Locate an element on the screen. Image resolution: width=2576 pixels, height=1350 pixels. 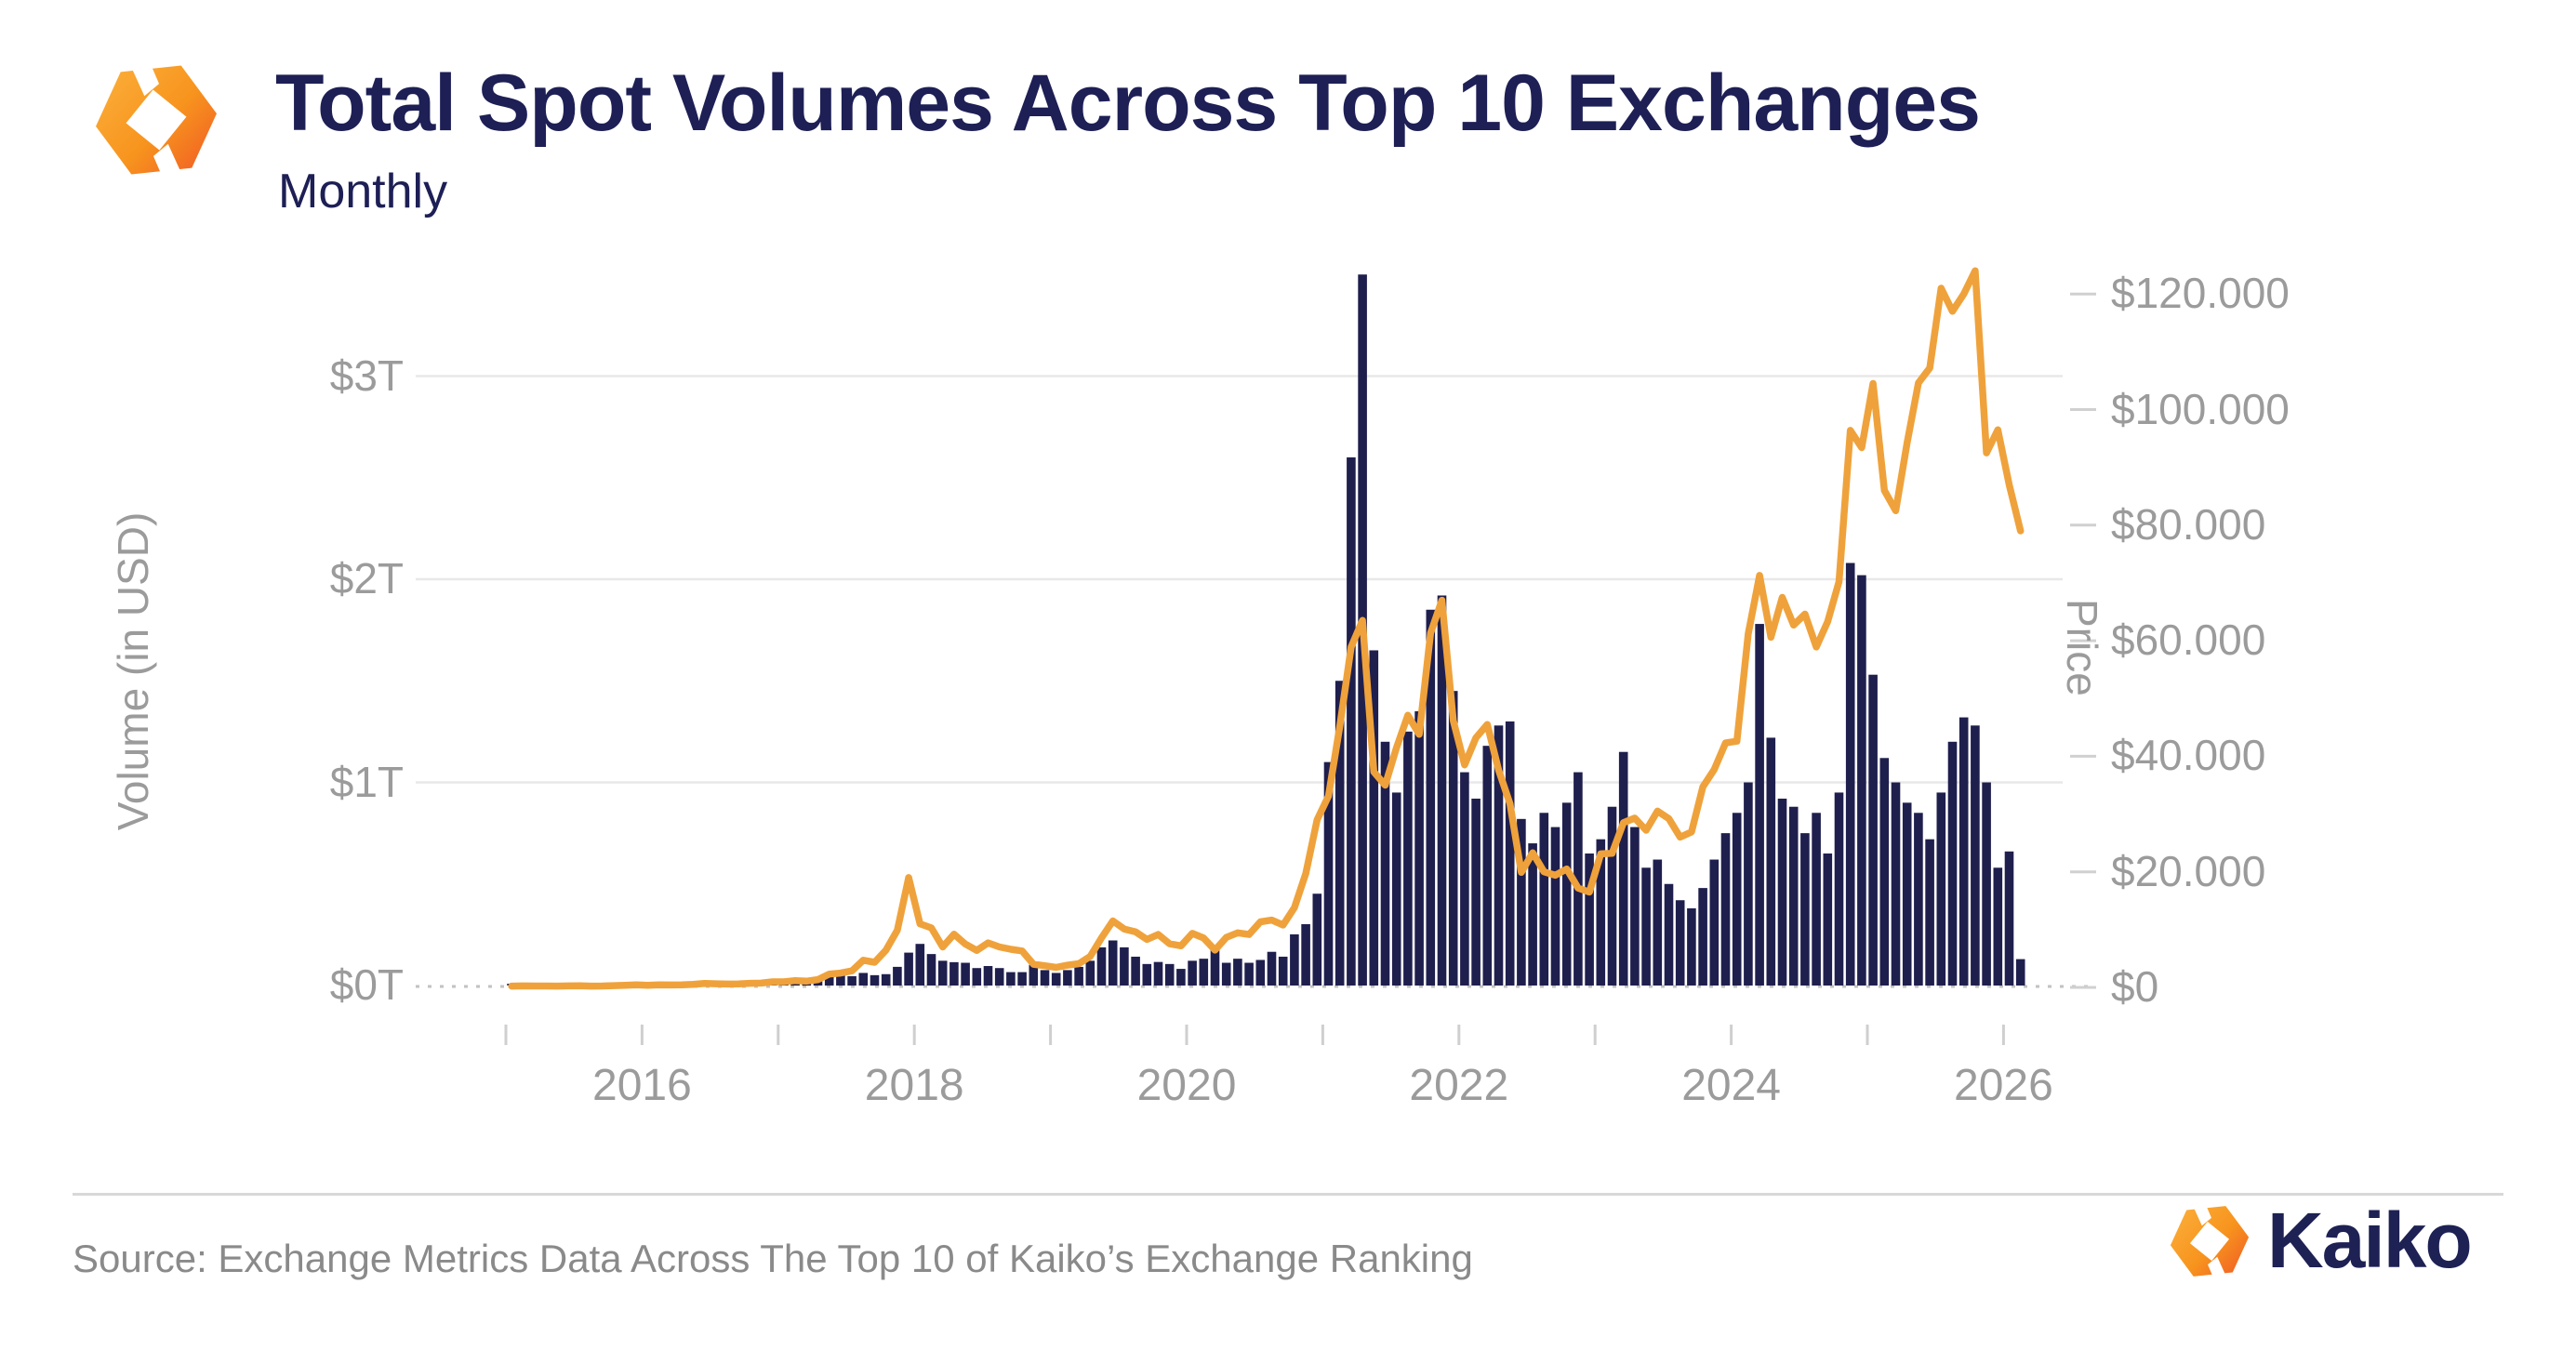
kaiko-wordmark: Kaiko is located at coordinates (2370, 1240).